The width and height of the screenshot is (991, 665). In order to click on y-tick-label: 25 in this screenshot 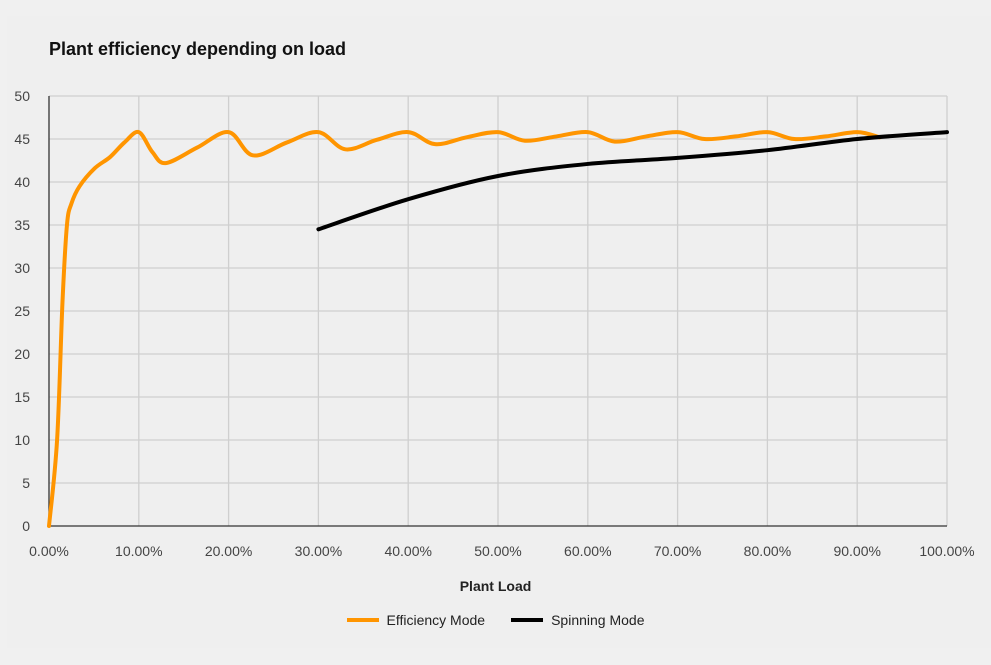, I will do `click(22, 311)`.